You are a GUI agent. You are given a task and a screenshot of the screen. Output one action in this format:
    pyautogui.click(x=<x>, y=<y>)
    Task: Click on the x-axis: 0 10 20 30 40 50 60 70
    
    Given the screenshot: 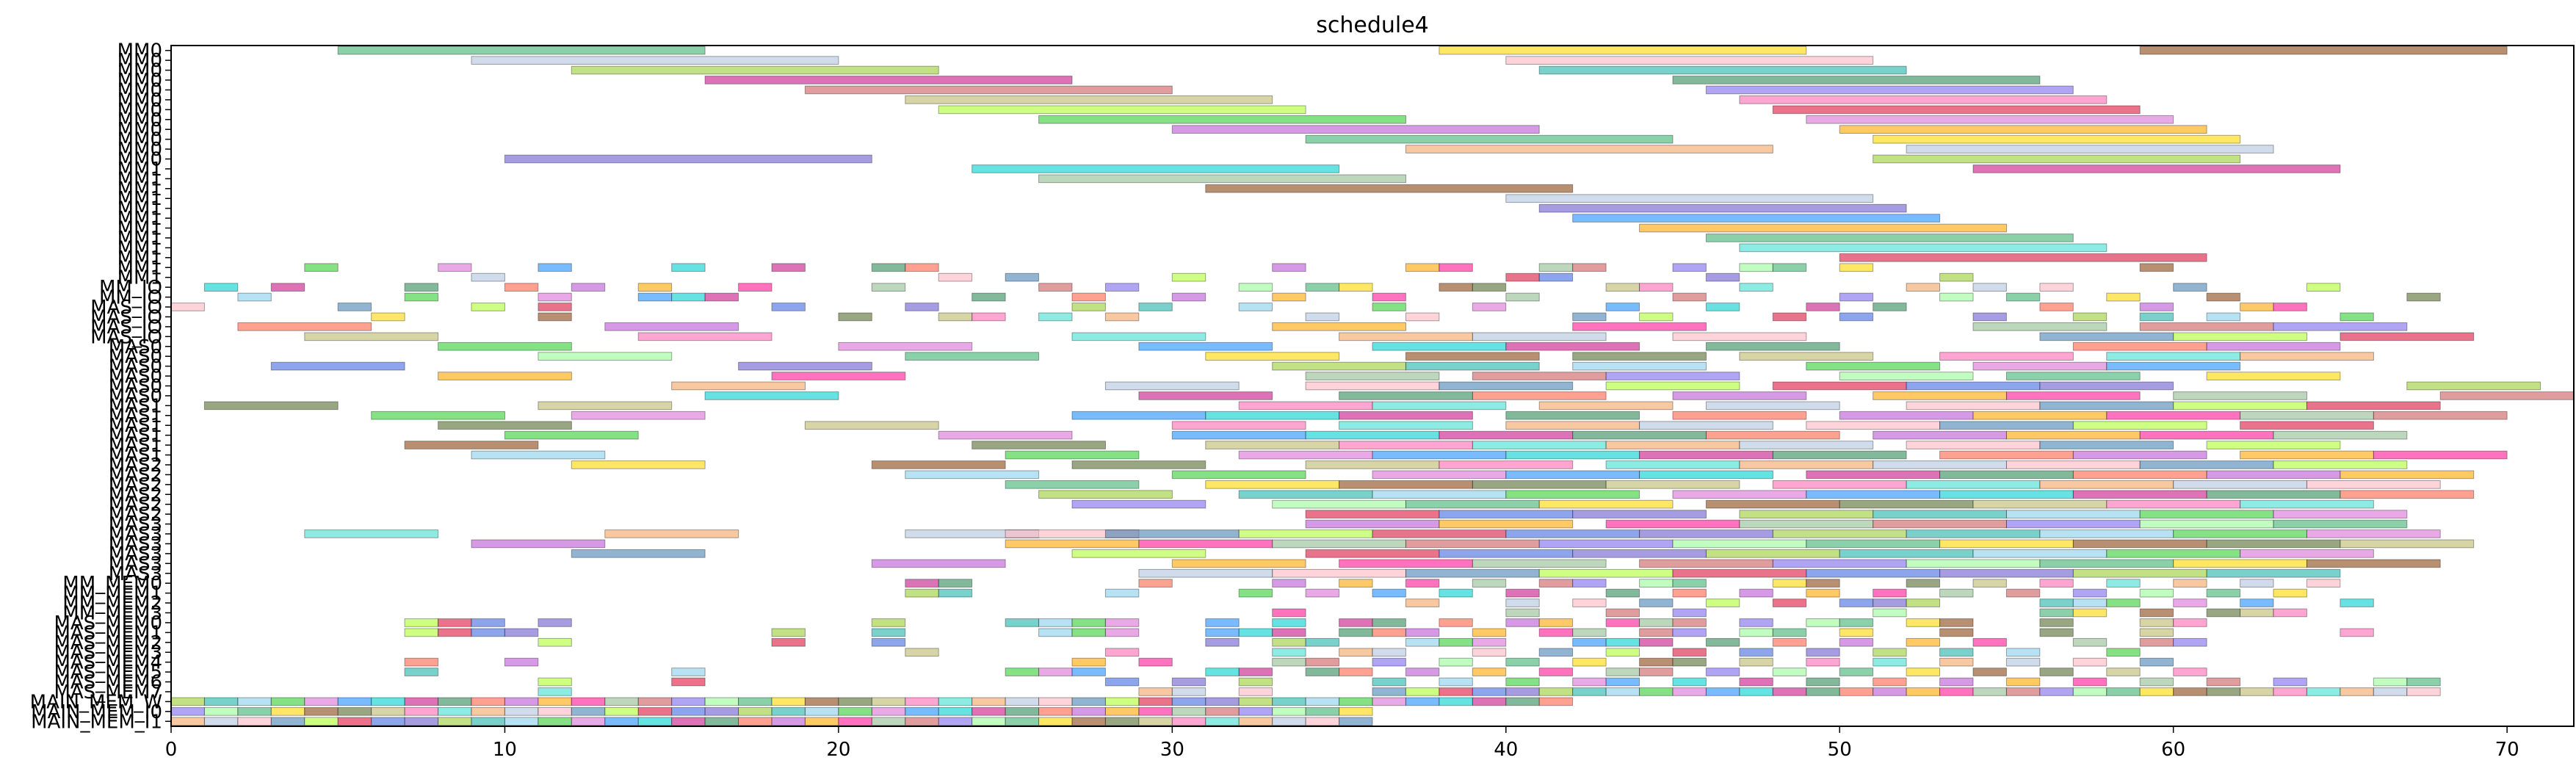 What is the action you would take?
    pyautogui.click(x=1342, y=743)
    